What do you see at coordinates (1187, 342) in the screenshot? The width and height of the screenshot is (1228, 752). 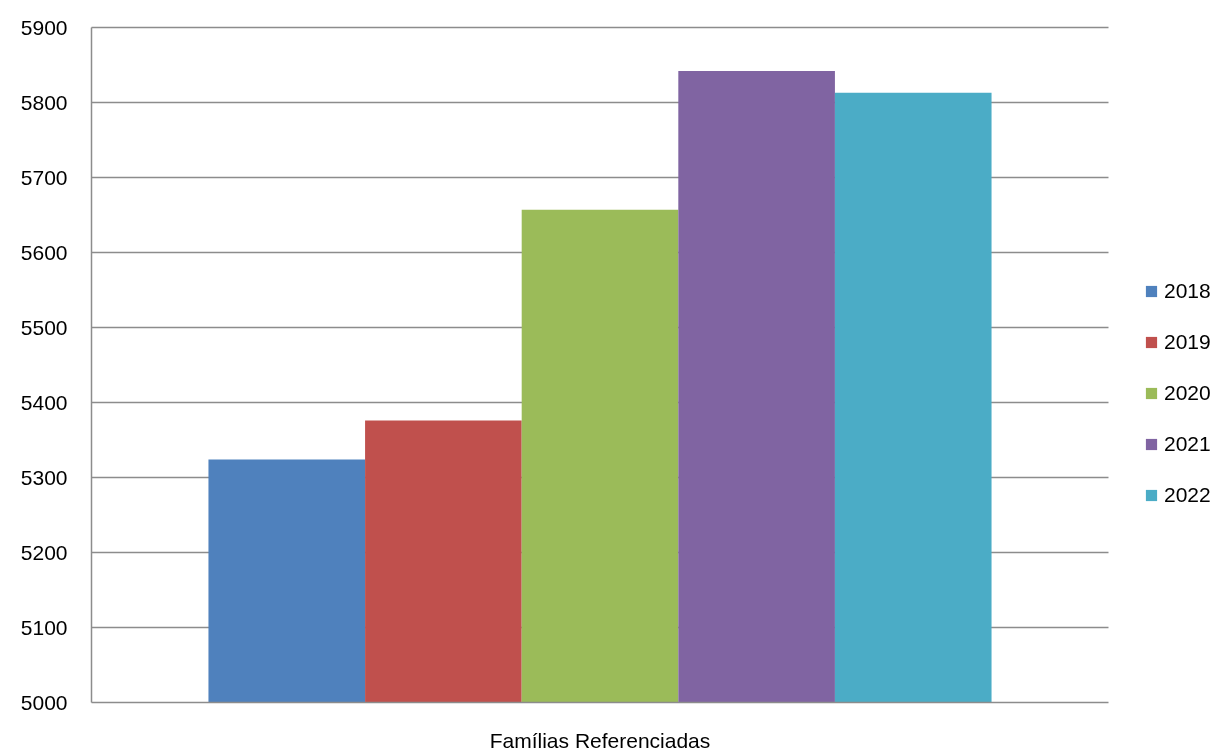 I see `legend-label: 2019` at bounding box center [1187, 342].